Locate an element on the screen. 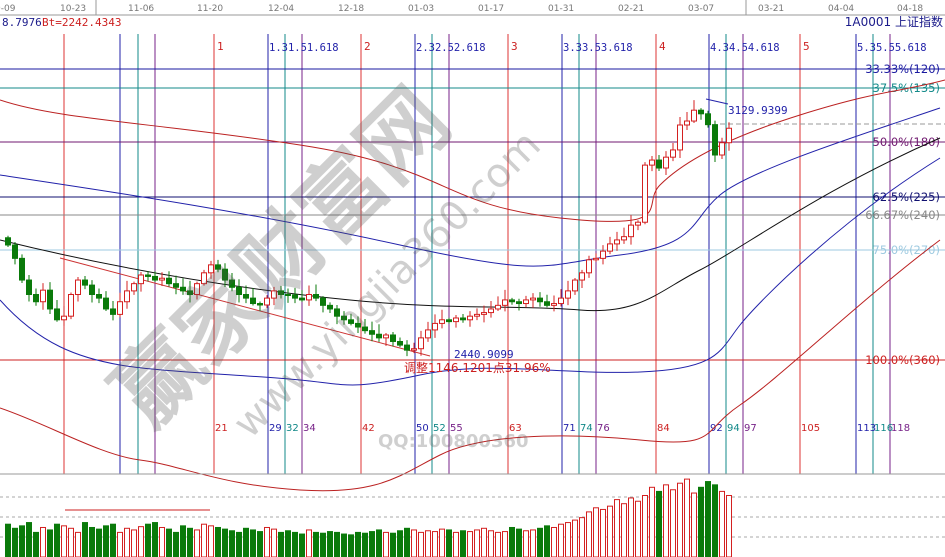 This screenshot has height=557, width=945. low-label: 2440.9099 is located at coordinates (484, 354).